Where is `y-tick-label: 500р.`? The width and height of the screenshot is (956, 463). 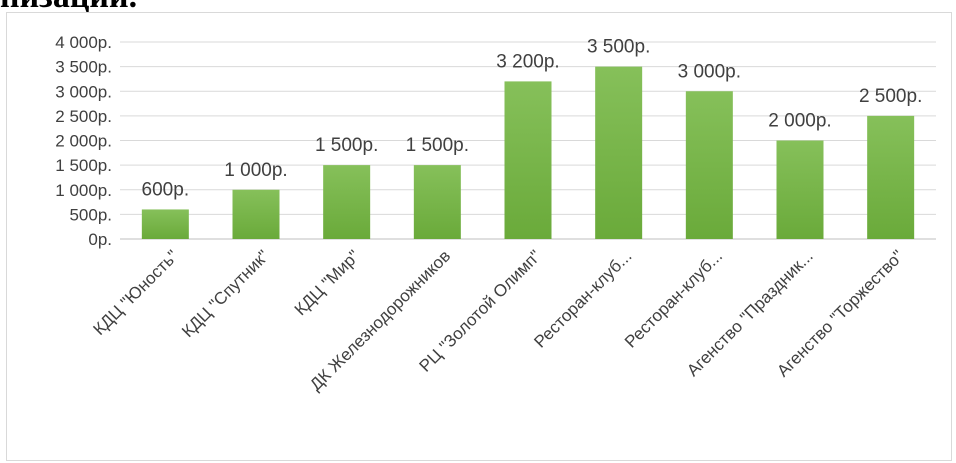
y-tick-label: 500р. is located at coordinates (90, 214).